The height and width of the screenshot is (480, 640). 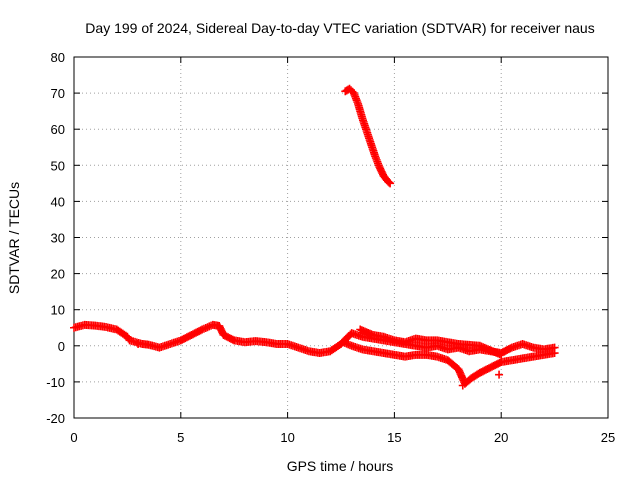 I want to click on y-tick-label: -10, so click(x=55, y=382).